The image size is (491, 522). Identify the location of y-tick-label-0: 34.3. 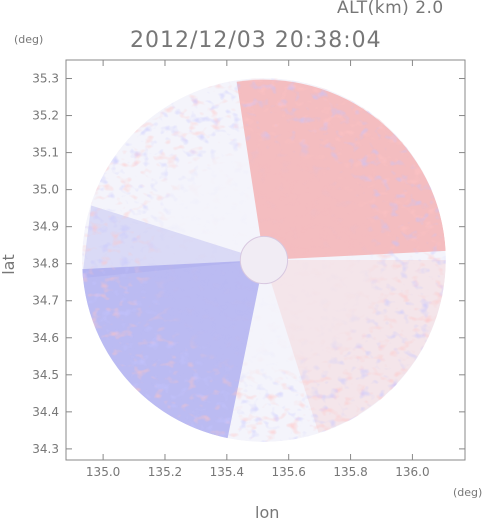
(45, 449).